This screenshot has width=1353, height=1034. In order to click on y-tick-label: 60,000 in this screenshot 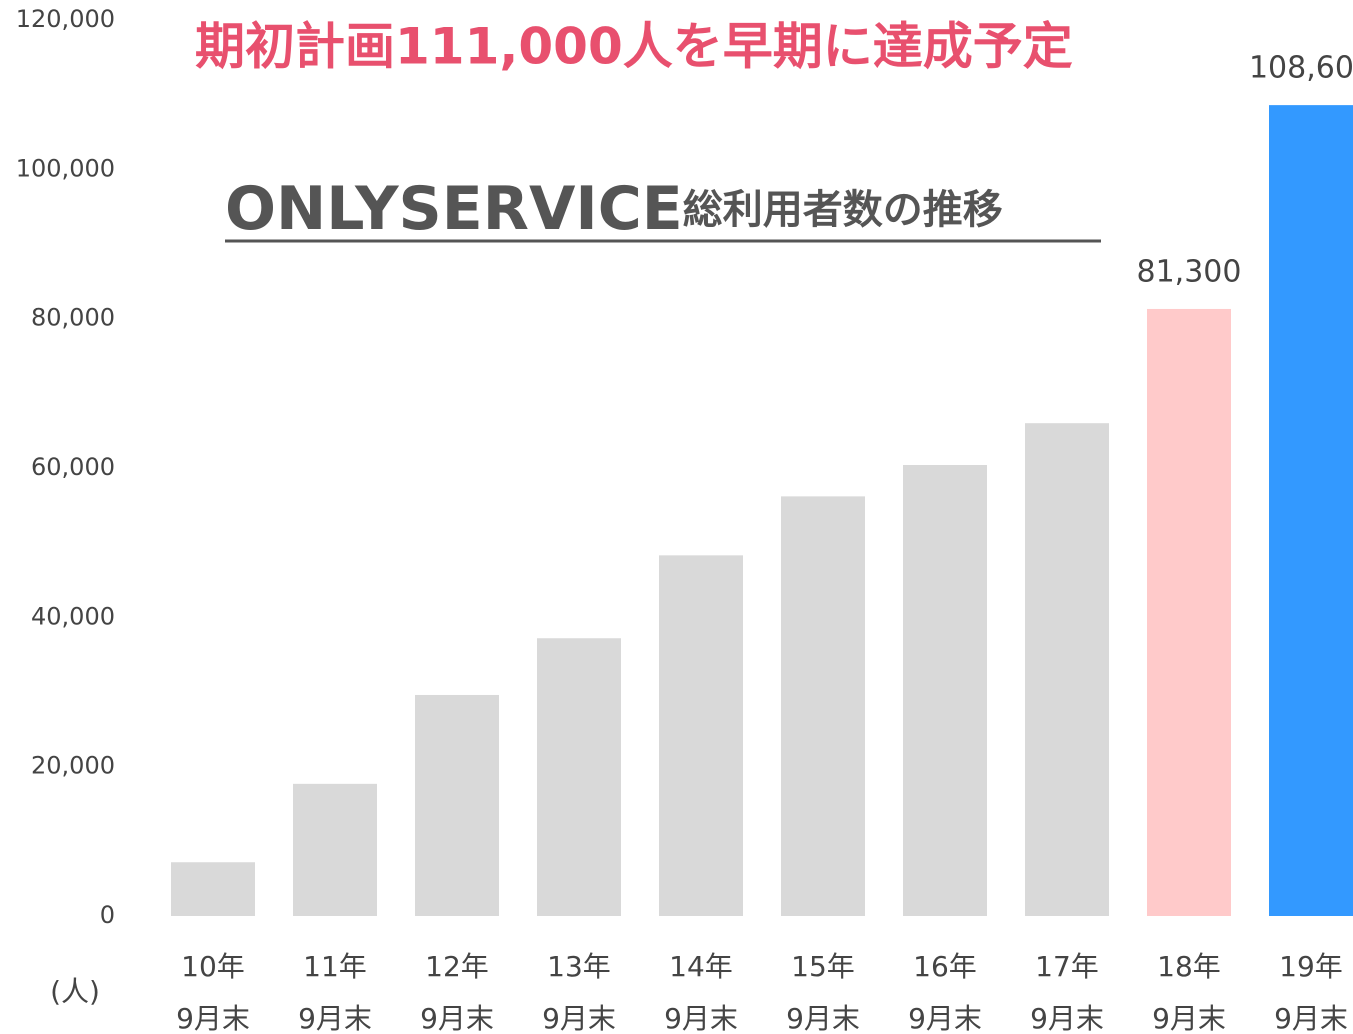, I will do `click(73, 467)`.